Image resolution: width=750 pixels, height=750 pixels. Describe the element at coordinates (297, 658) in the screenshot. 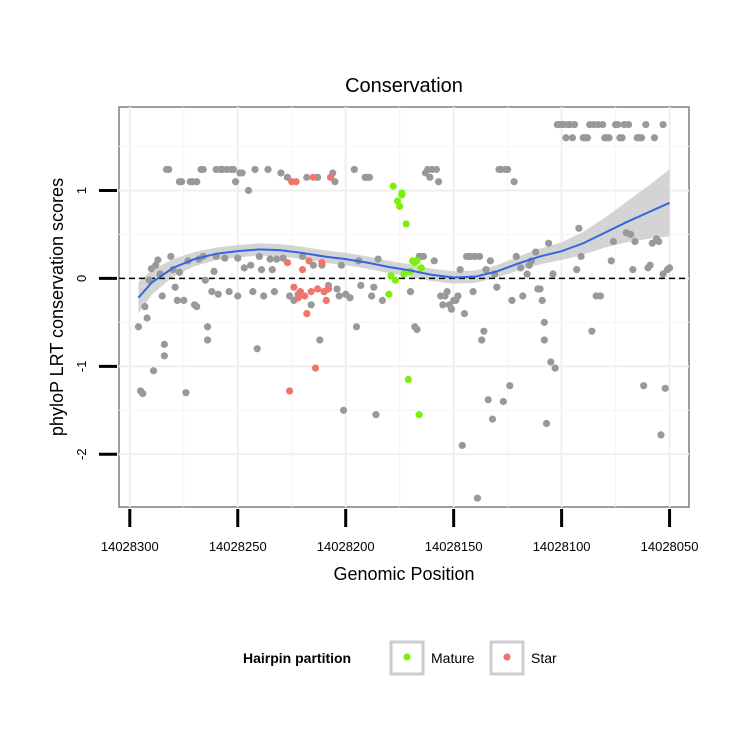

I see `legend-title: Hairpin partition` at that location.